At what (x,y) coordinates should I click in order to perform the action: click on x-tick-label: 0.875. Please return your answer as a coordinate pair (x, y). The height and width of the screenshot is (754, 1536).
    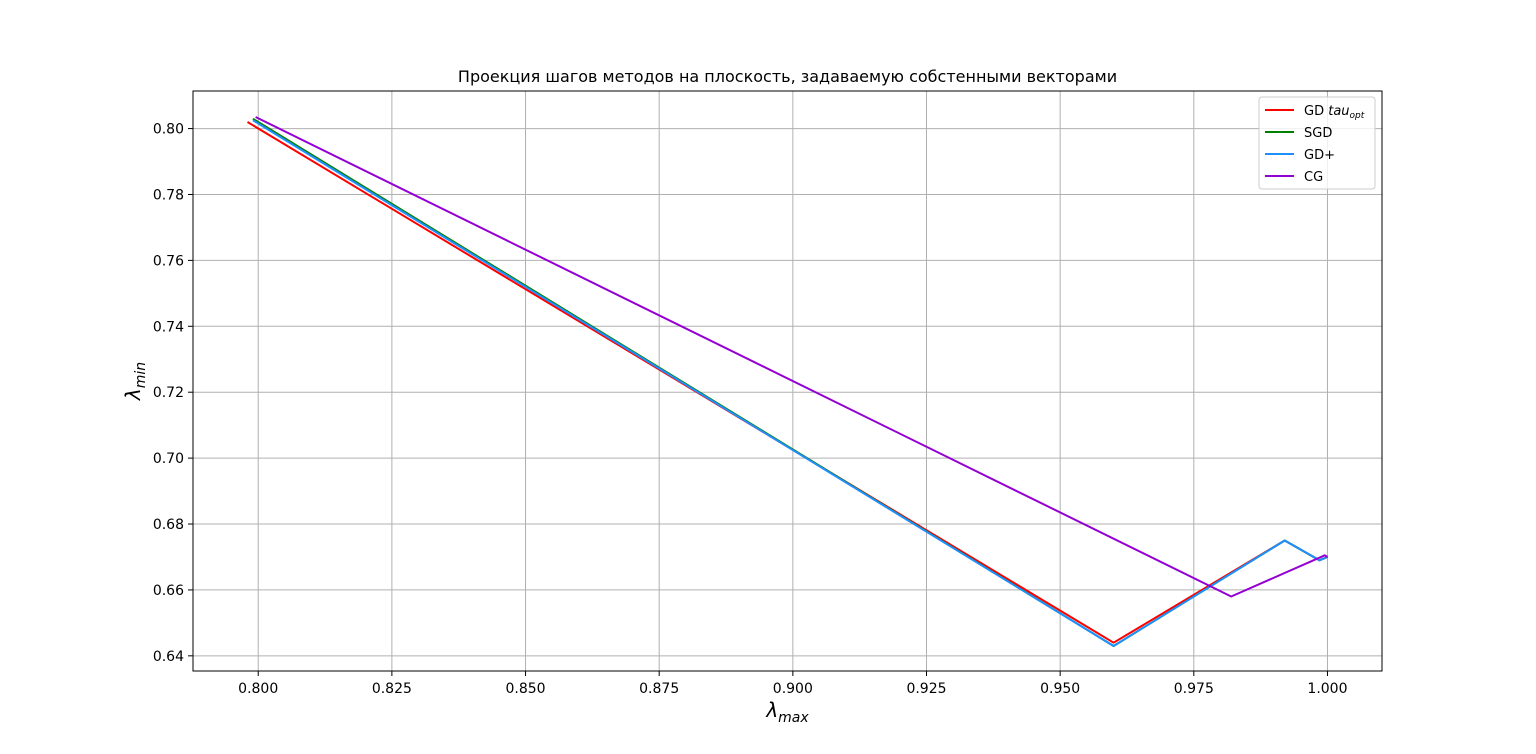
    Looking at the image, I should click on (659, 689).